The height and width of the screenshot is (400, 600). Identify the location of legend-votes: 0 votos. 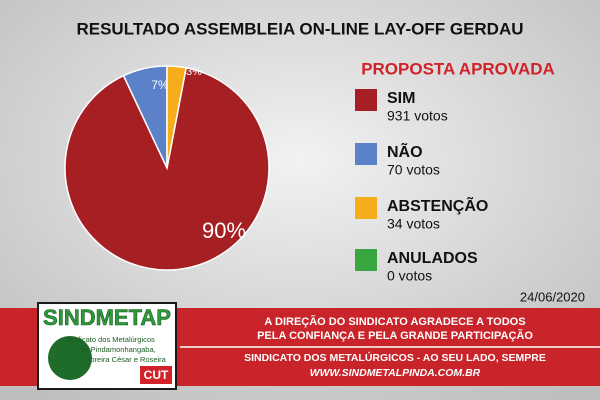
(409, 276).